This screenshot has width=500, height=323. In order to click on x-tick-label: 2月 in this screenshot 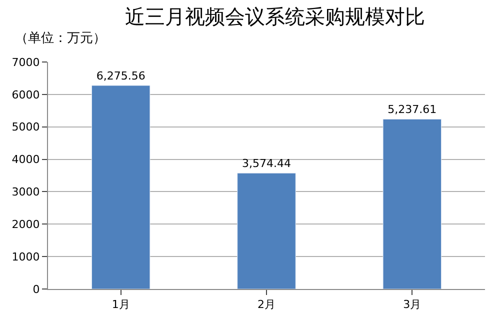, I will do `click(267, 305)`.